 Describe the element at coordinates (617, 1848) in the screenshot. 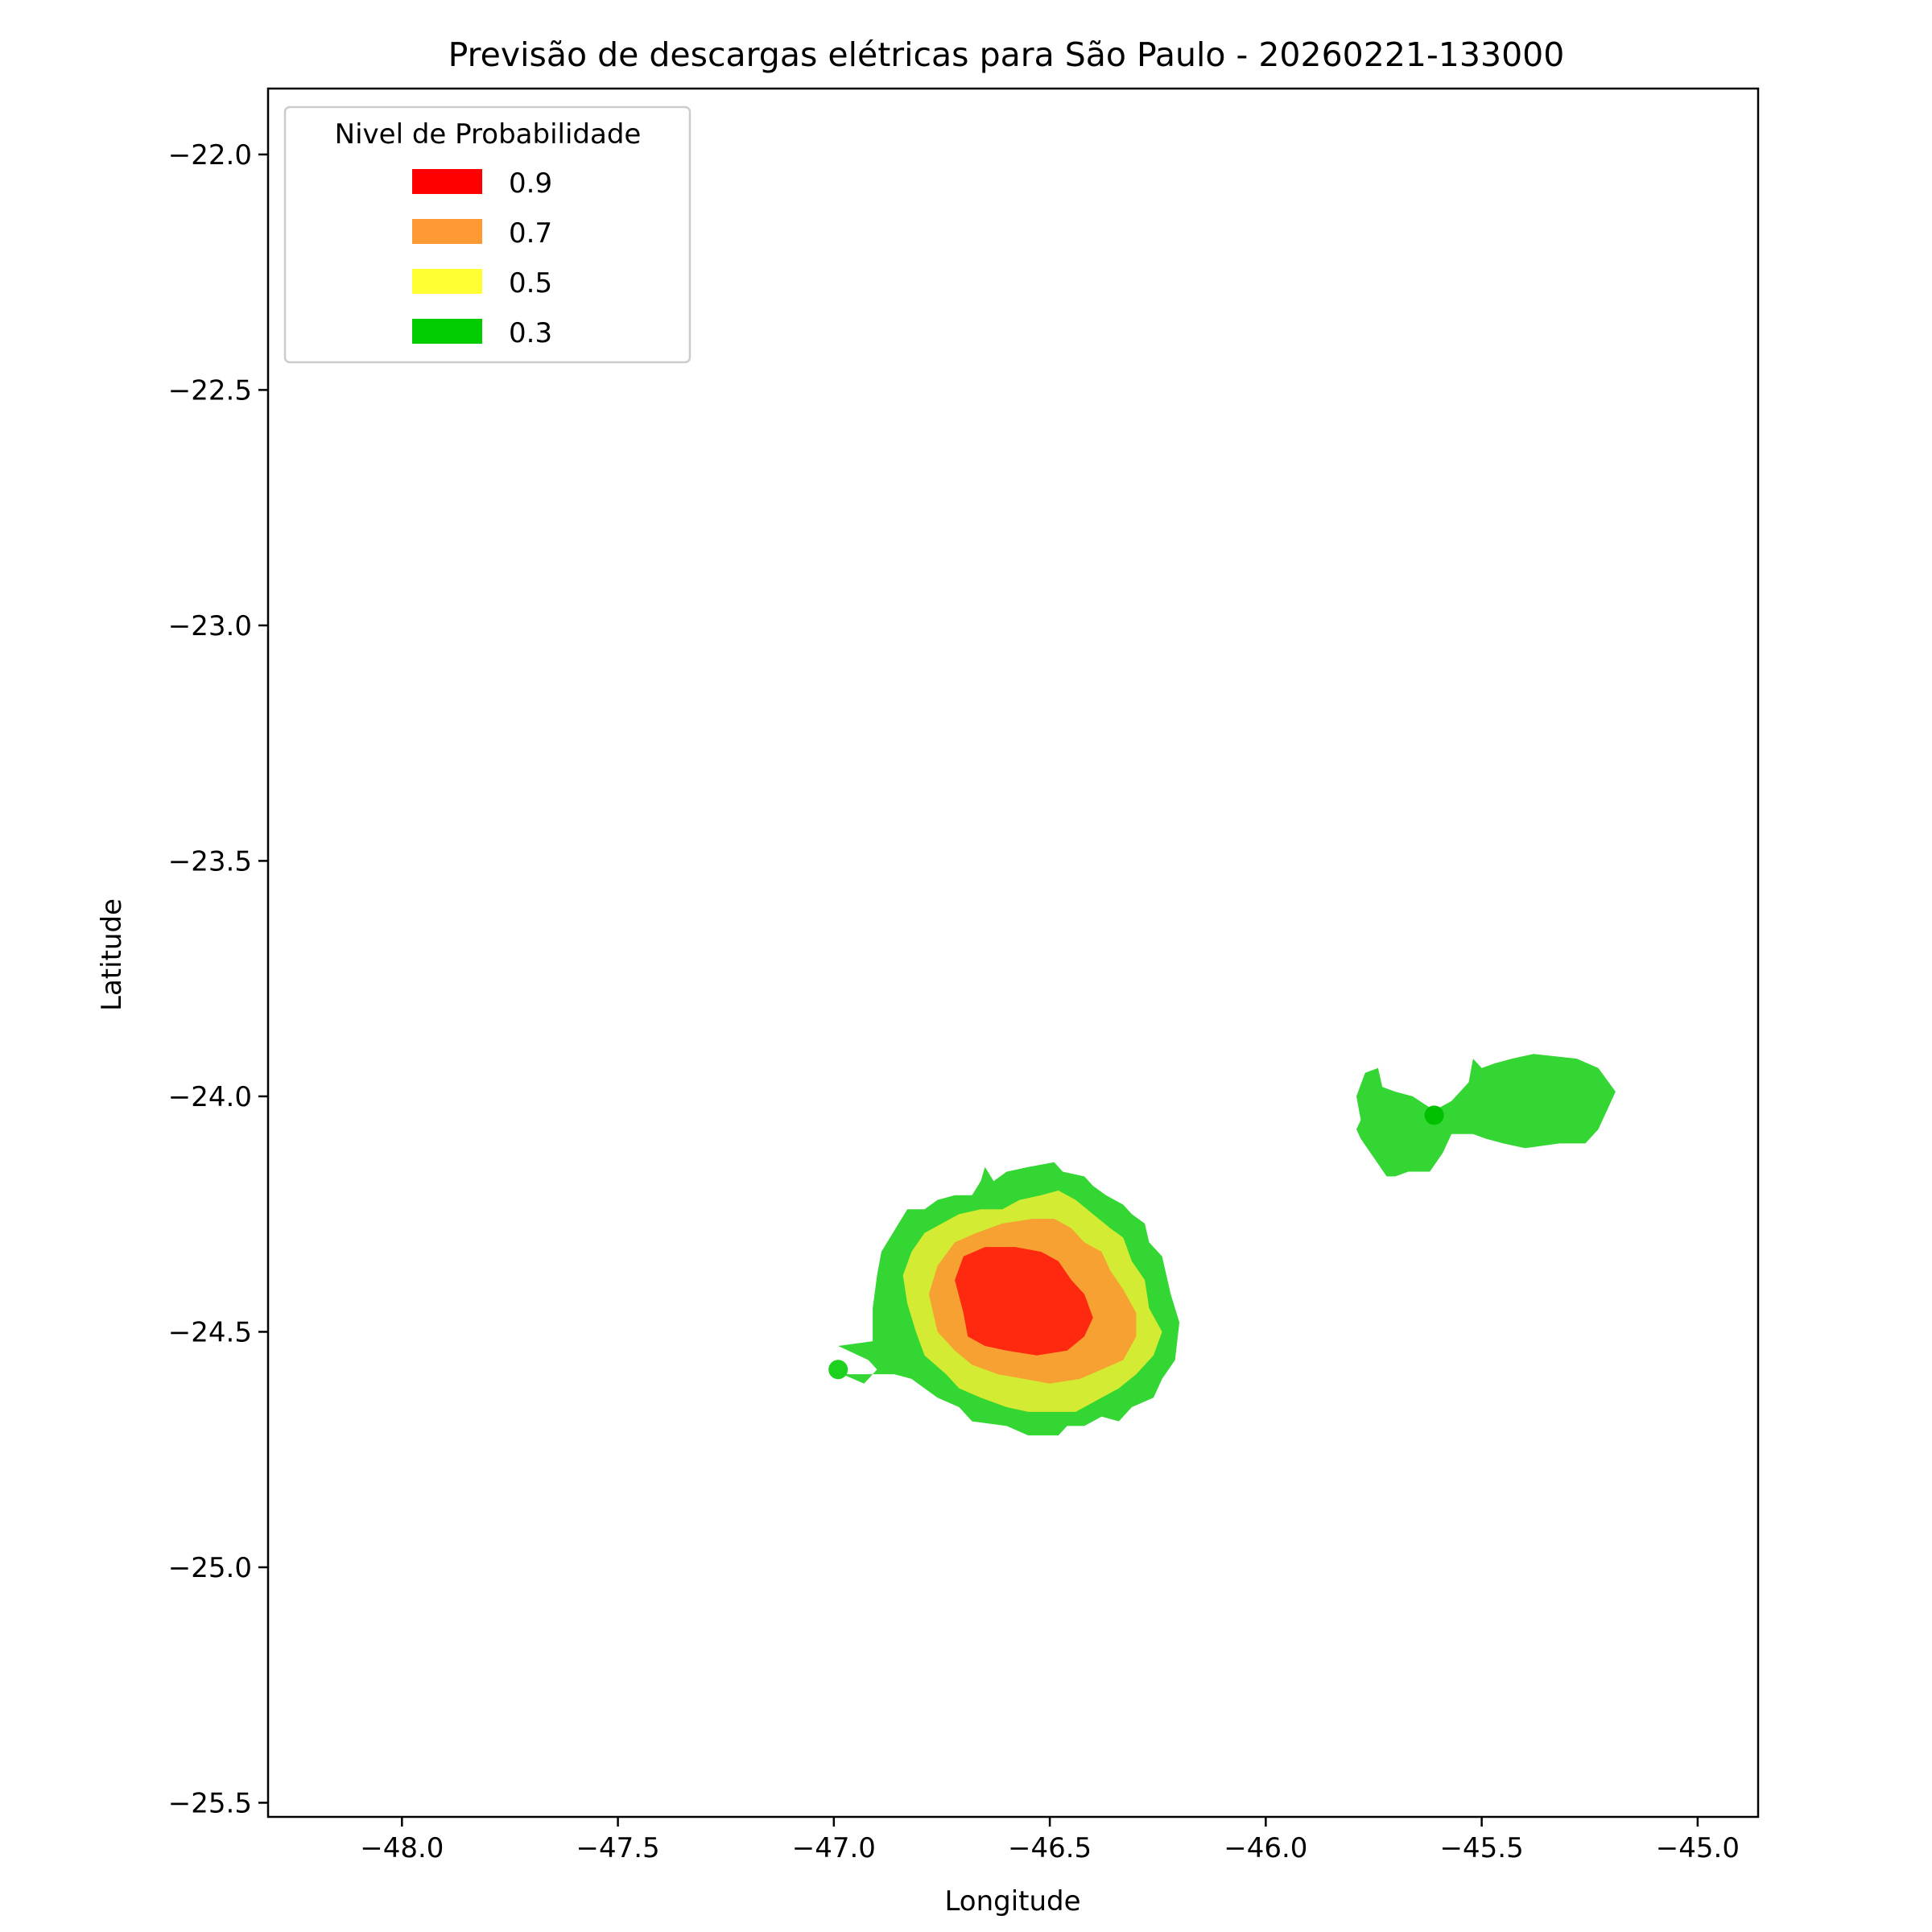

I see `x-tick-label-1: −47.5` at that location.